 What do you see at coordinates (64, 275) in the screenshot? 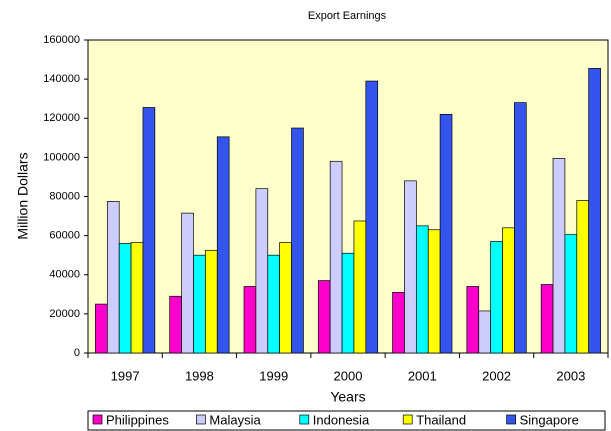
I see `y-tick-label: 40000` at bounding box center [64, 275].